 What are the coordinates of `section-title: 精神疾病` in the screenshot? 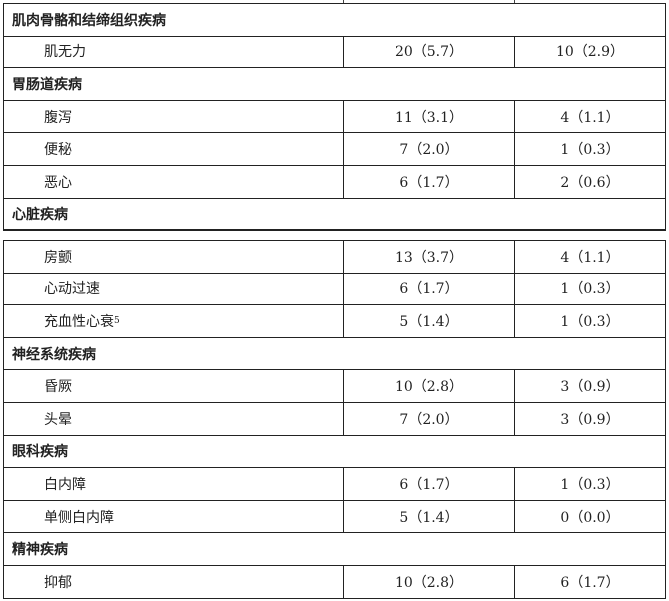 It's located at (40, 550).